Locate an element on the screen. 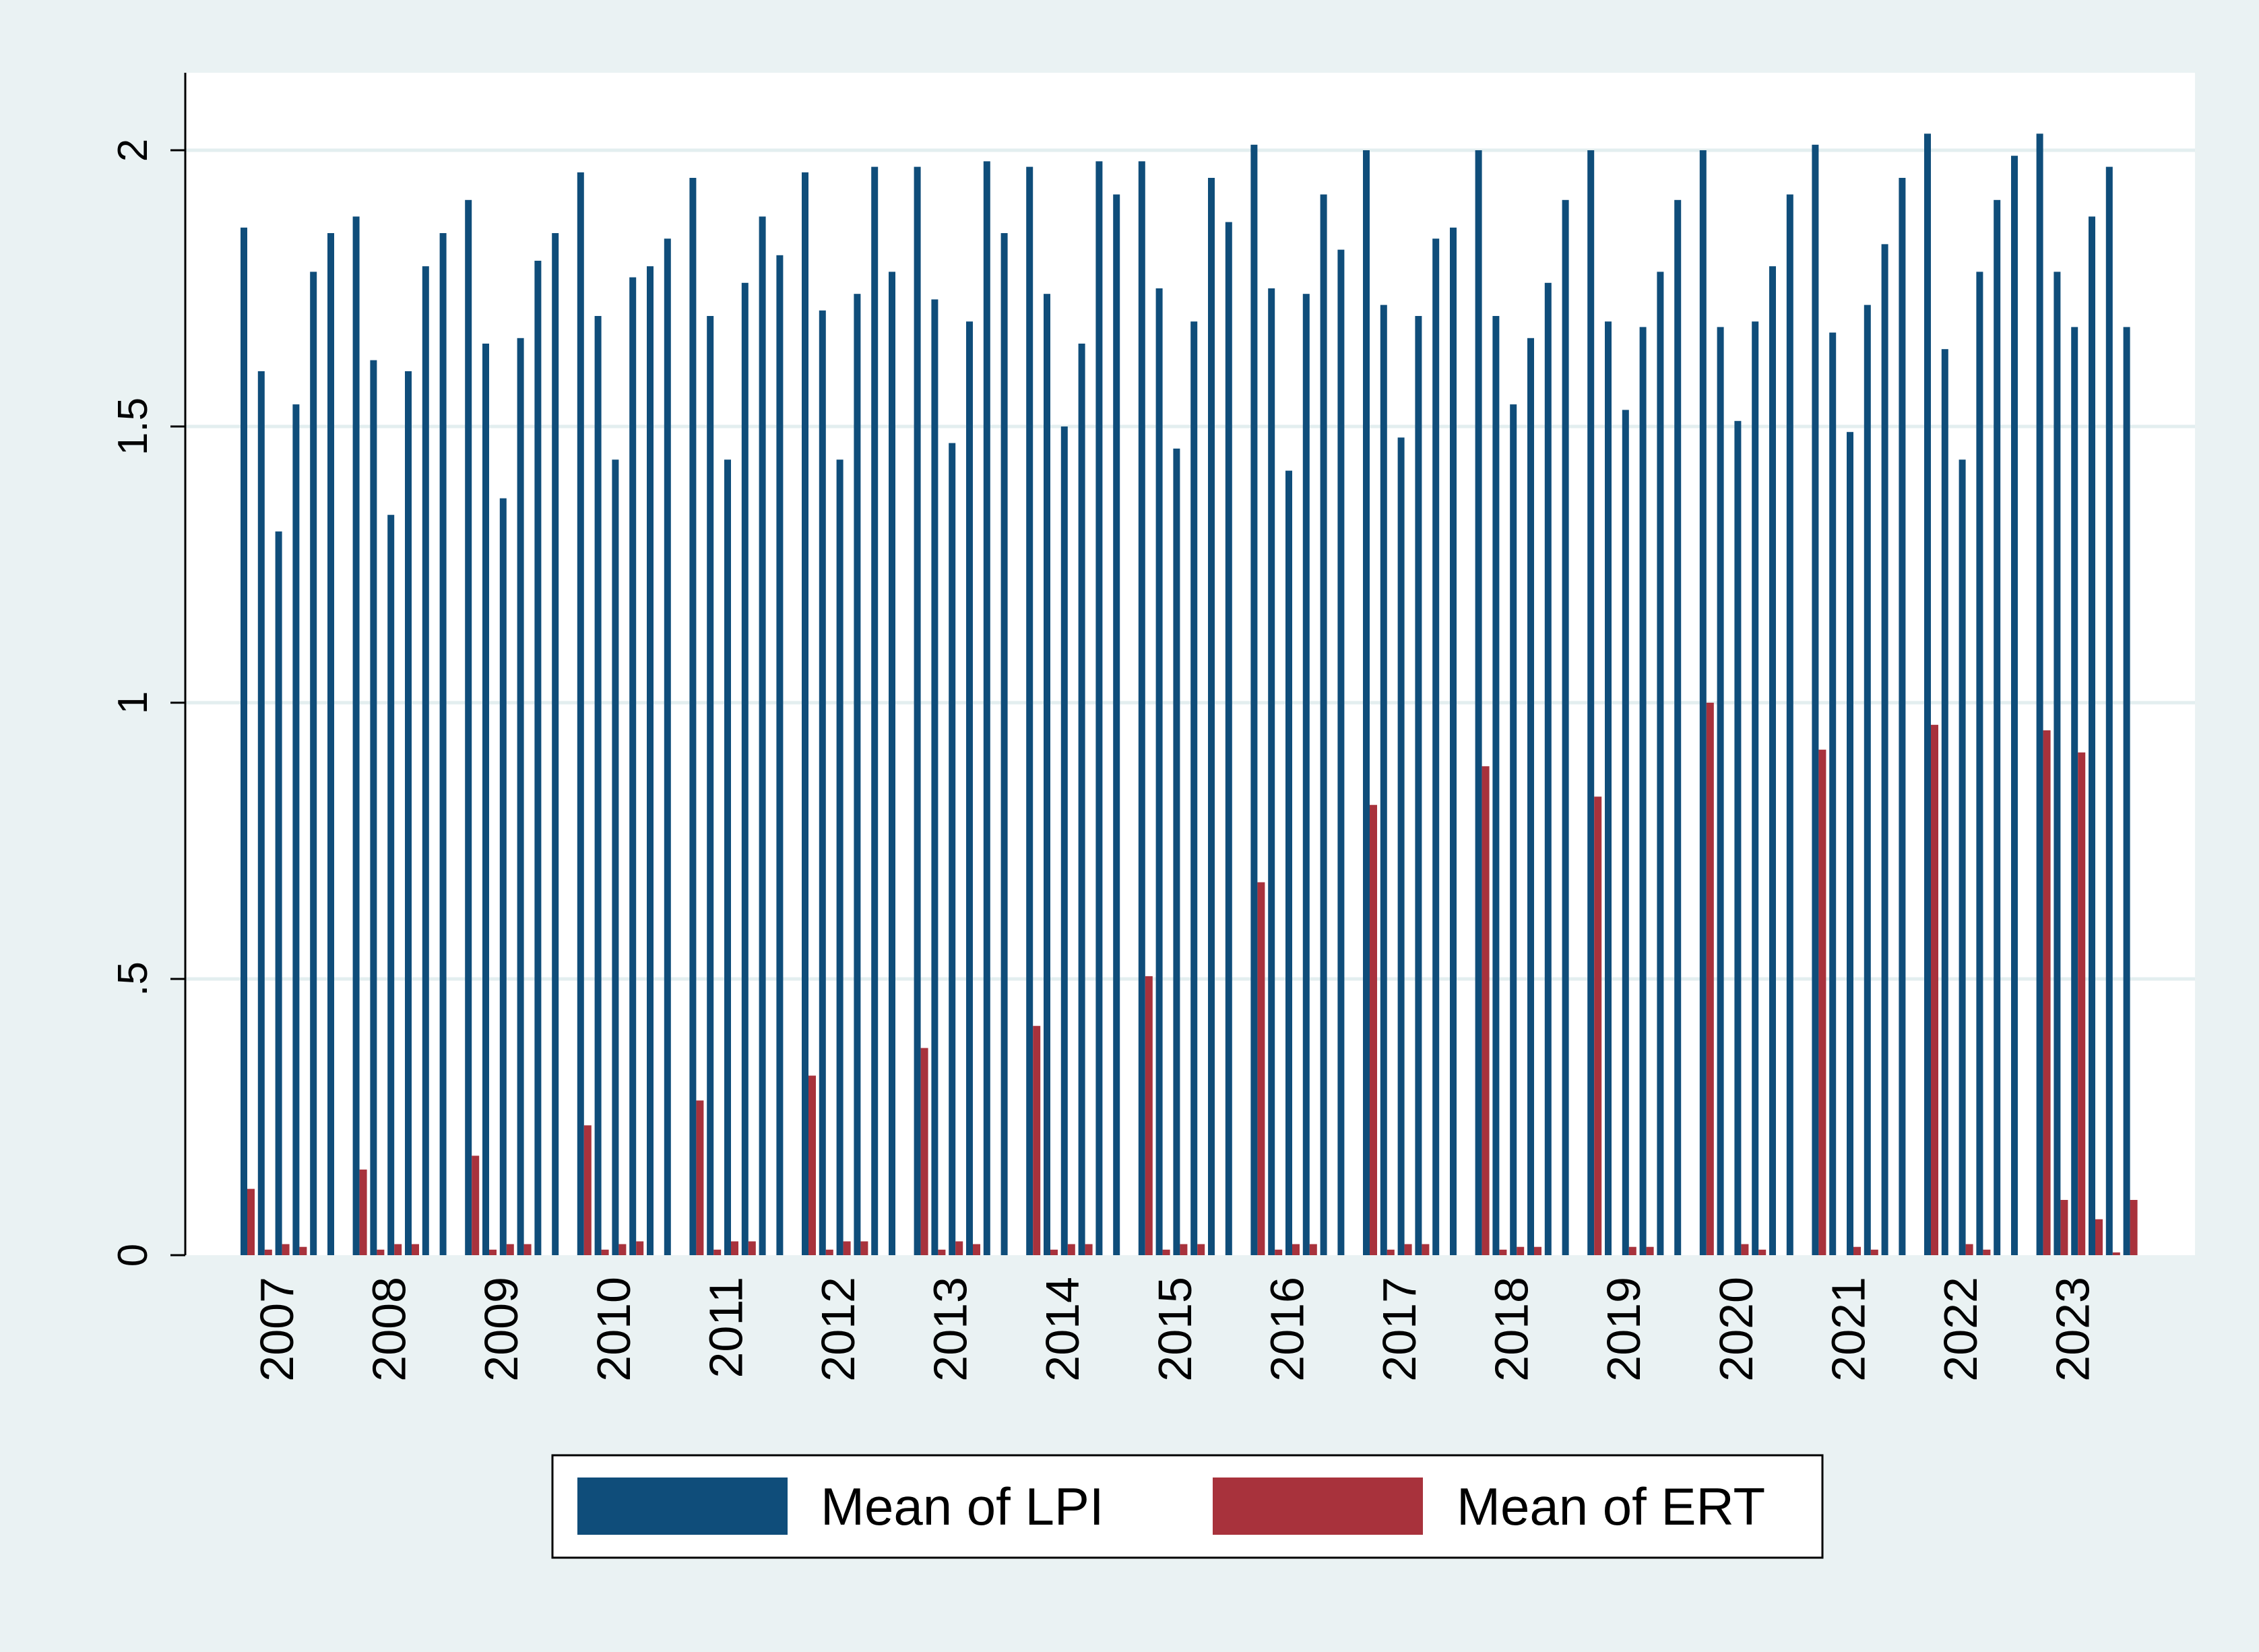 The width and height of the screenshot is (2259, 1652). x-tick-label: 2023 is located at coordinates (2073, 1329).